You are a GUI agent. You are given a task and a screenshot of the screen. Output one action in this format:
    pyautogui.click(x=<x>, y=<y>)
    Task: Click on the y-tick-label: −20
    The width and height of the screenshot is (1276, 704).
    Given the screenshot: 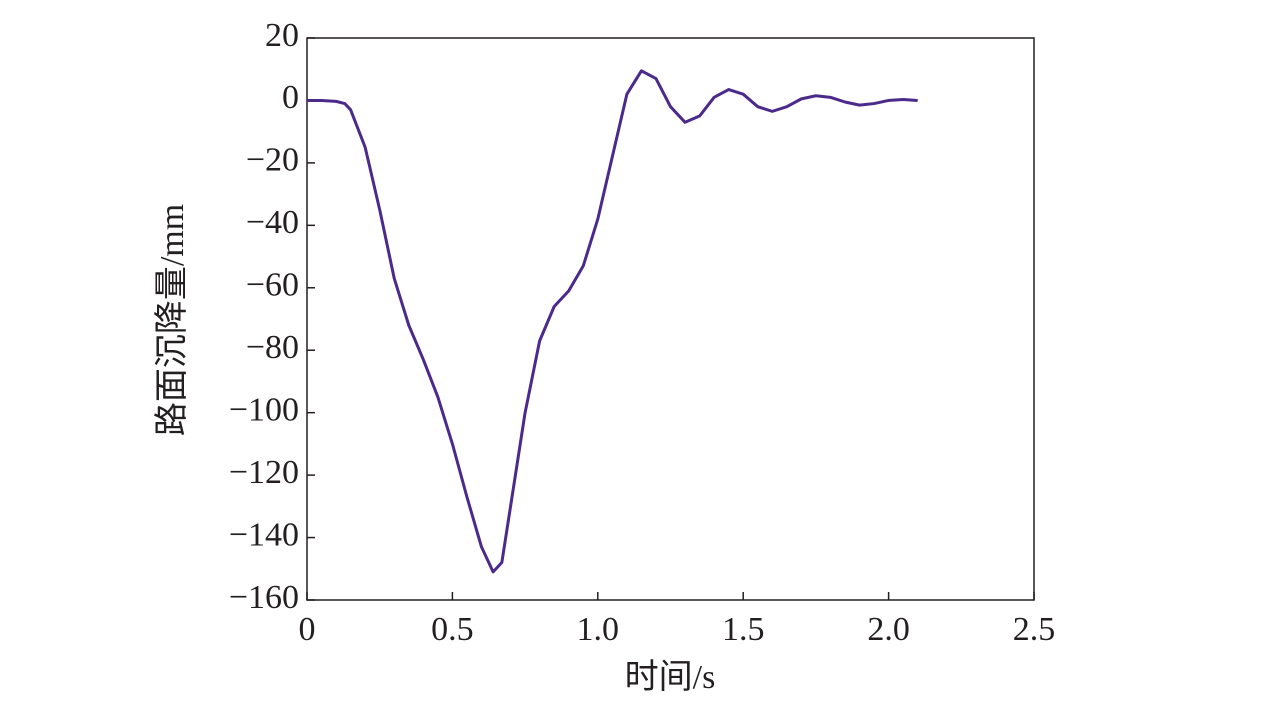 What is the action you would take?
    pyautogui.click(x=272, y=160)
    